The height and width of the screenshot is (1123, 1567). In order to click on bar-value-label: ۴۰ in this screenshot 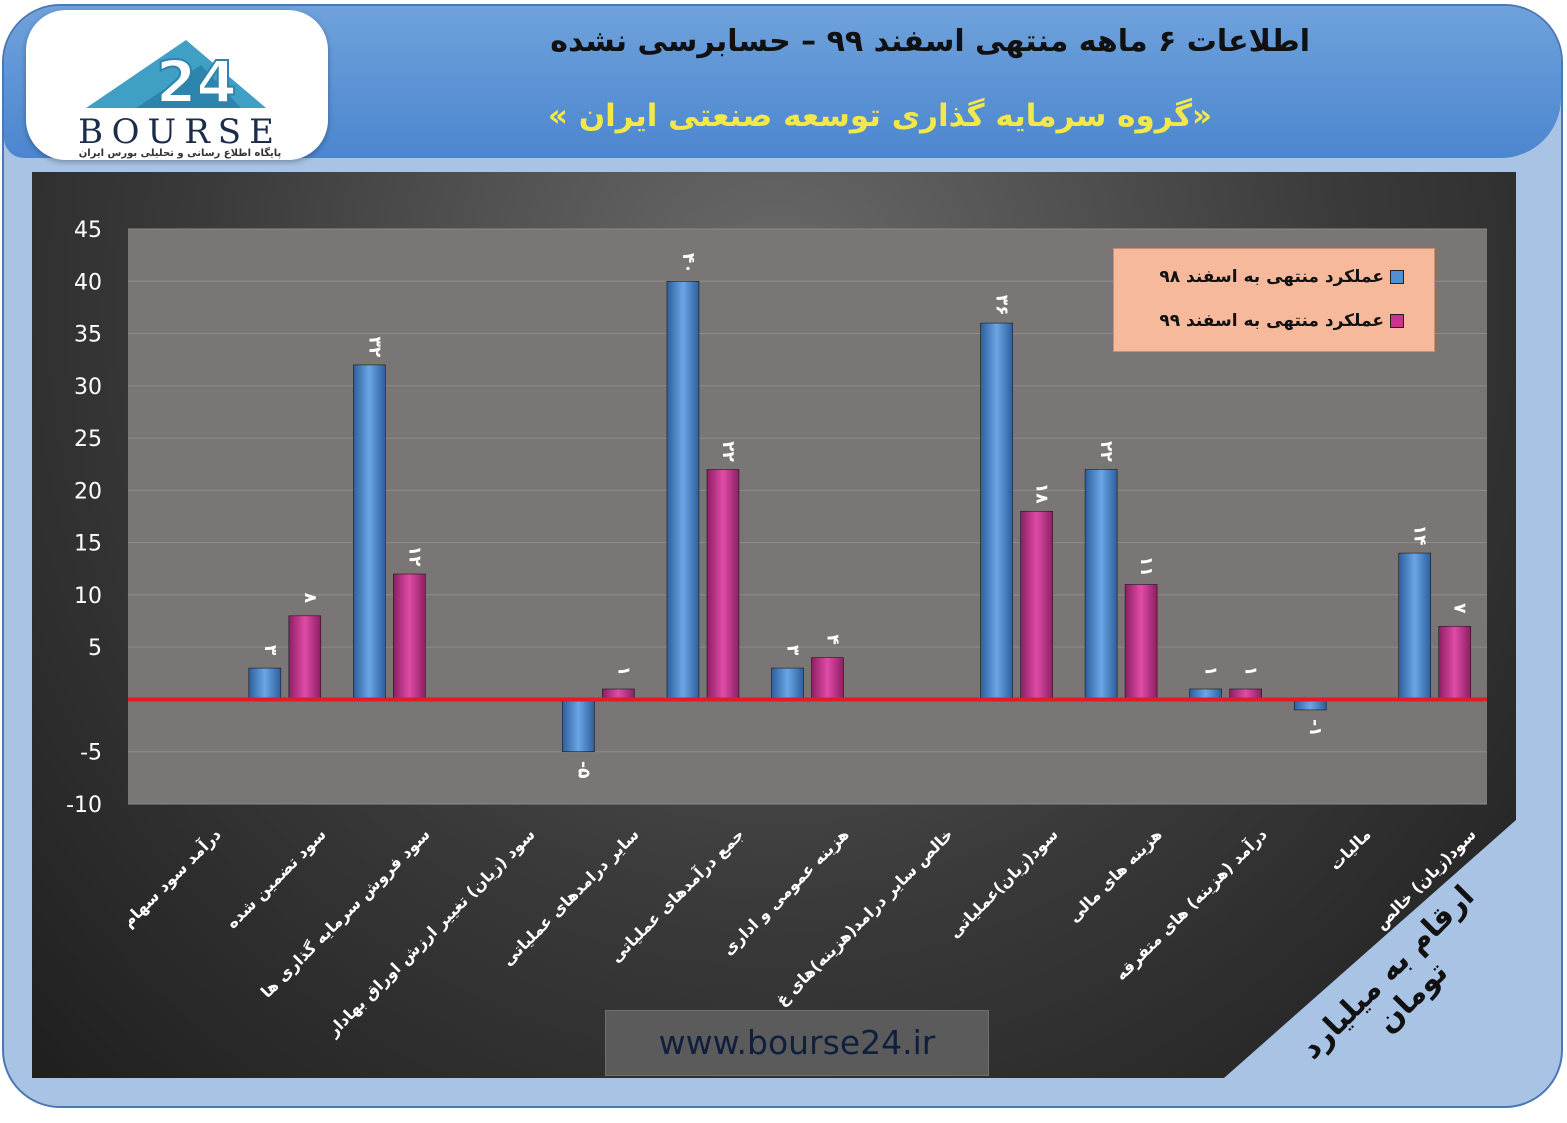, I will do `click(688, 263)`.